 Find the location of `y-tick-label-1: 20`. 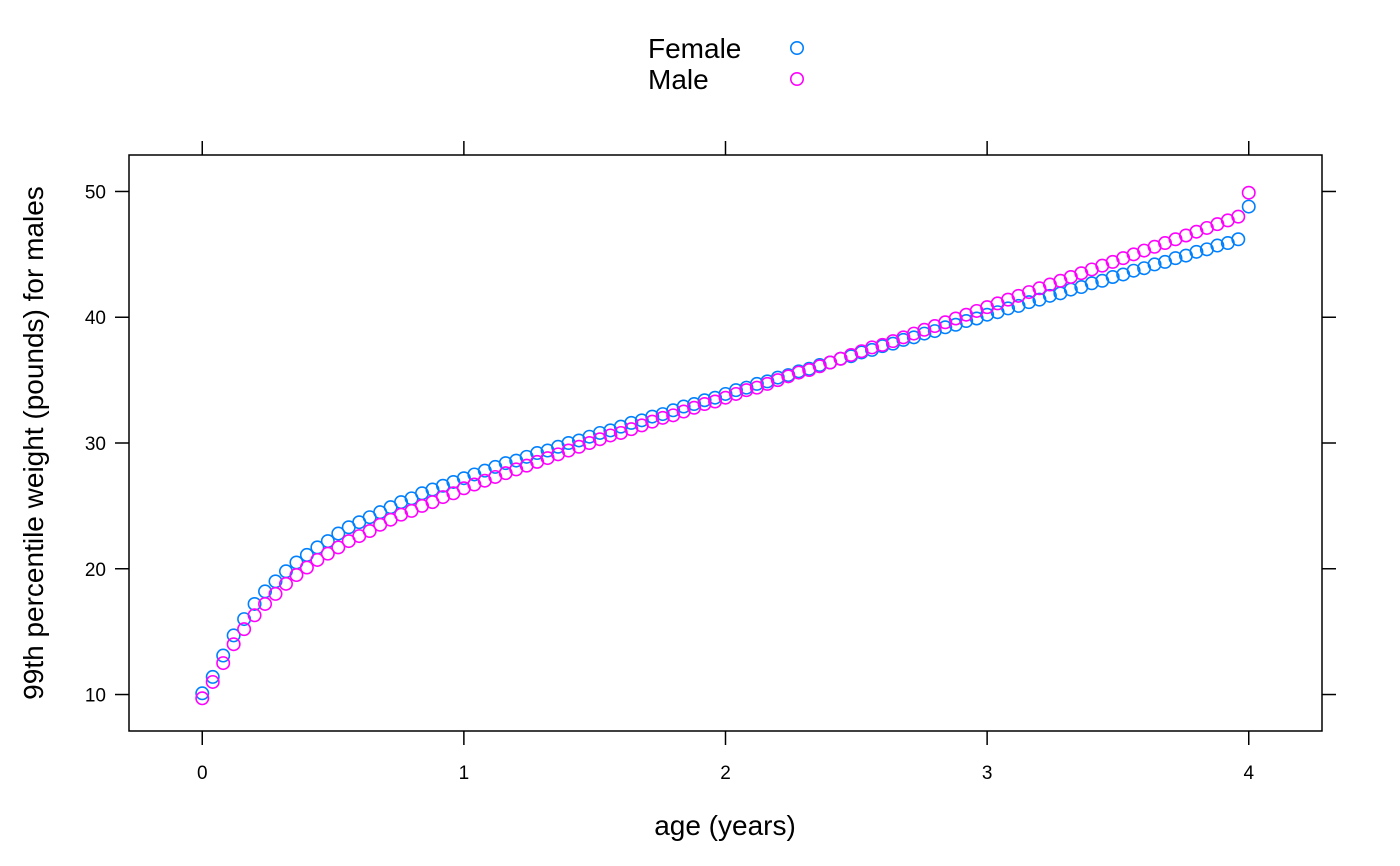

y-tick-label-1: 20 is located at coordinates (95, 570).